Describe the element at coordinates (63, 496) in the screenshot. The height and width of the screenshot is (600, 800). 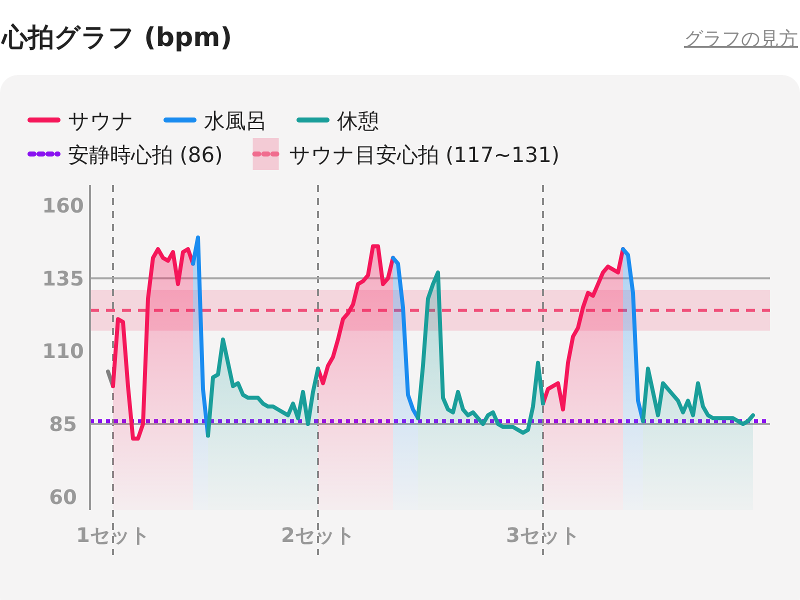
I see `y-tick-label: 60` at that location.